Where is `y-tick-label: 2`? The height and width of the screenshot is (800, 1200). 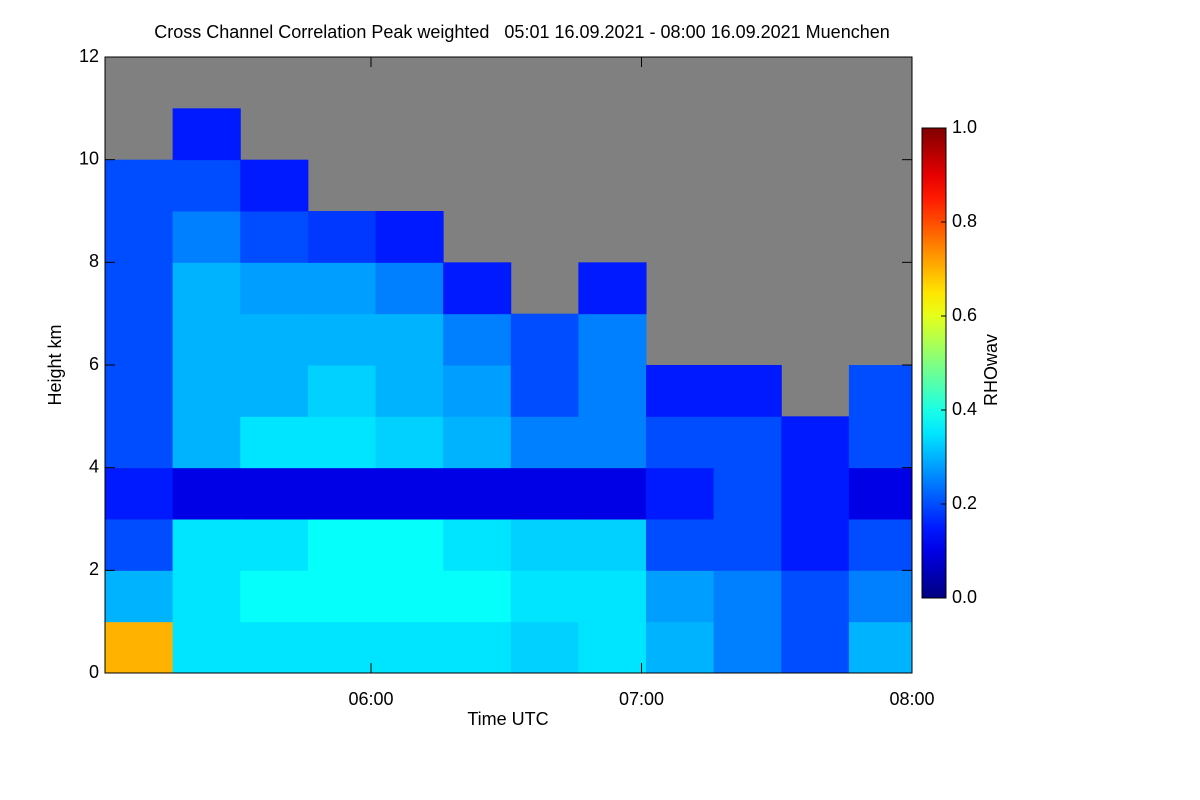 y-tick-label: 2 is located at coordinates (94, 569).